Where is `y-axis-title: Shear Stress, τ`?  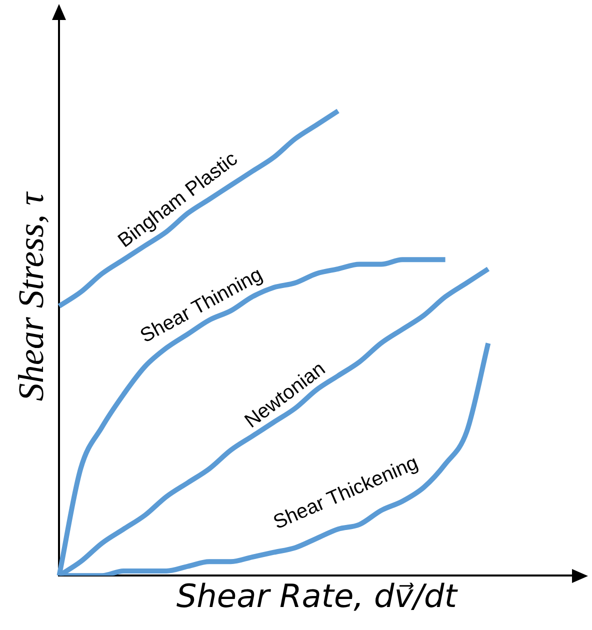 y-axis-title: Shear Stress, τ is located at coordinates (31, 296).